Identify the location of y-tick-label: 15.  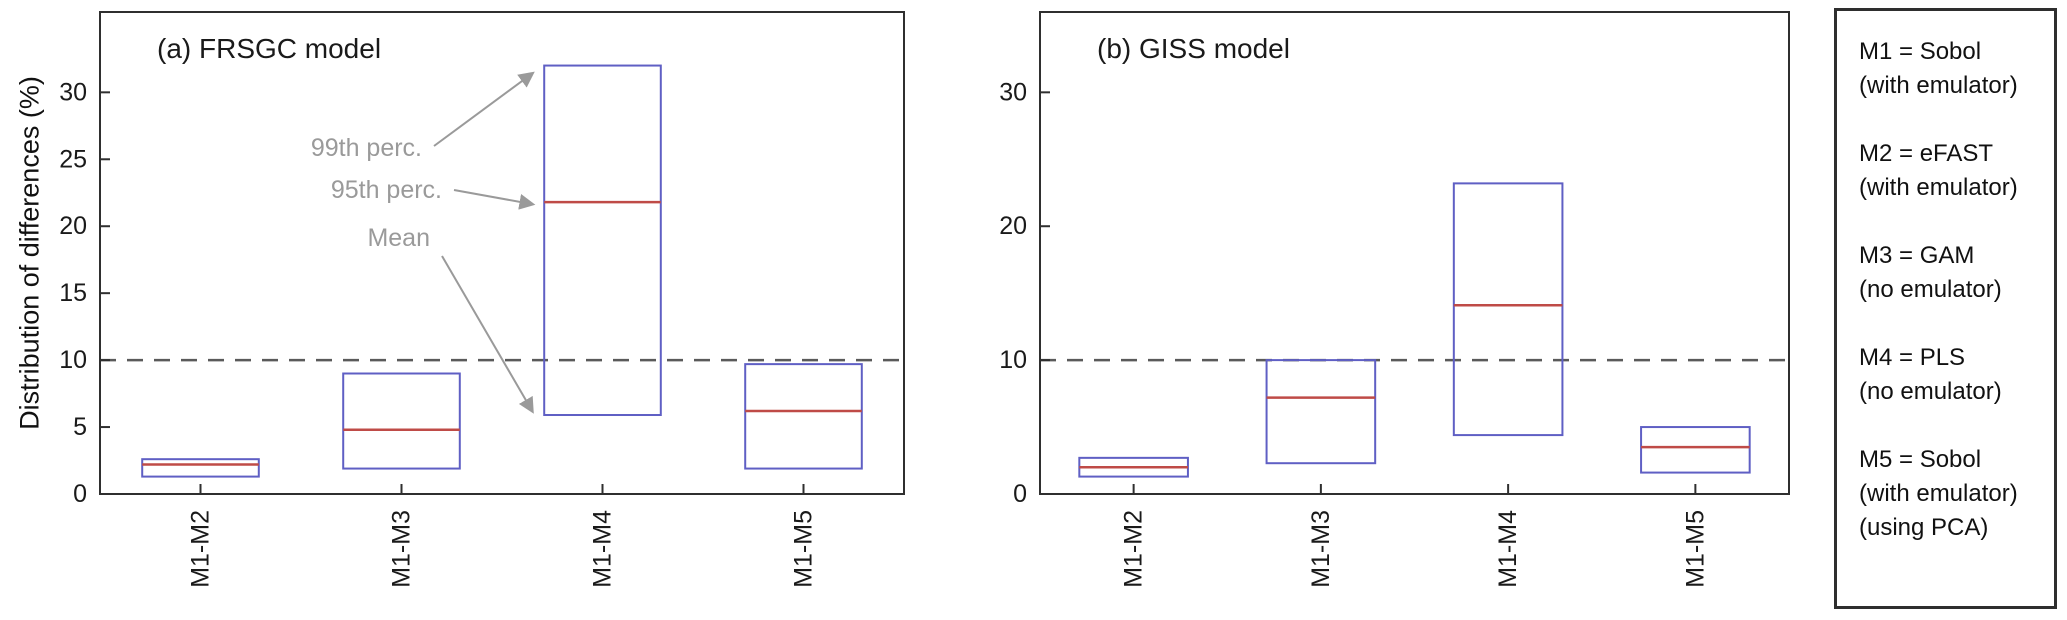
(73, 293).